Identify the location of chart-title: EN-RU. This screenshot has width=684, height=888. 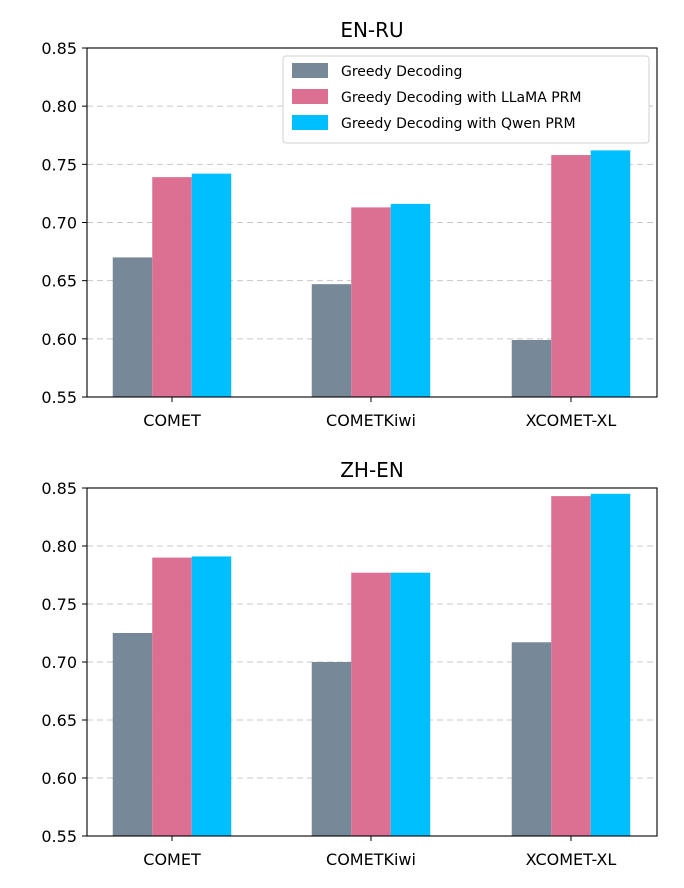
(371, 30).